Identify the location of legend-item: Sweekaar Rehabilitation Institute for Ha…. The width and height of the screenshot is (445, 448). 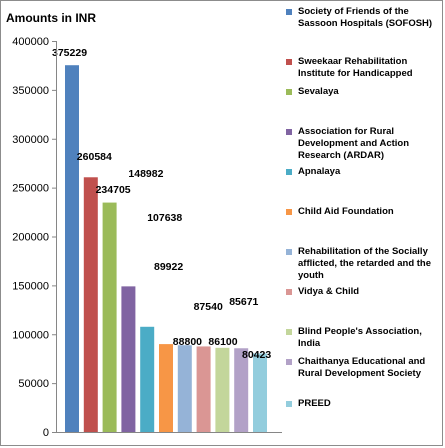
(364, 68).